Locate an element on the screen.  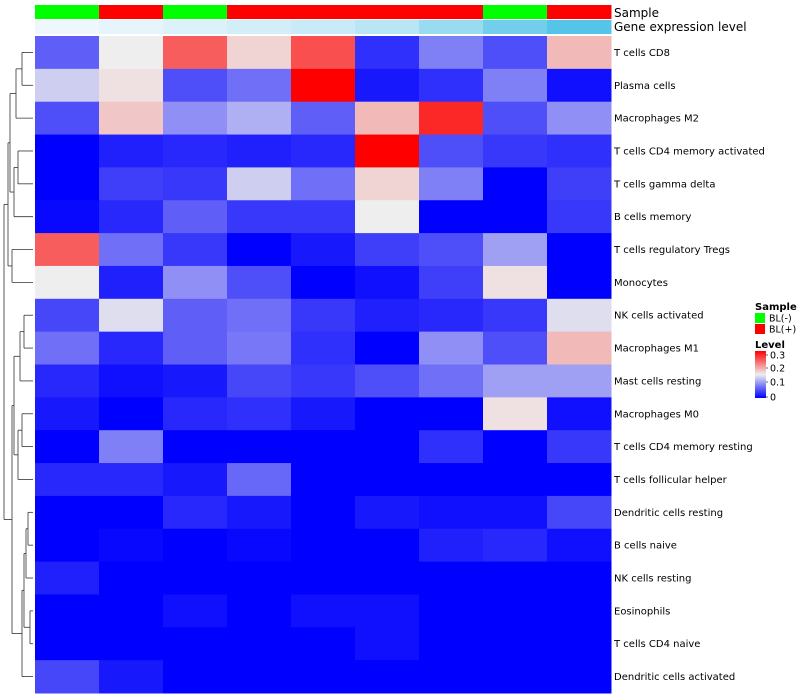
row-label: Dendritic cells resting is located at coordinates (668, 513).